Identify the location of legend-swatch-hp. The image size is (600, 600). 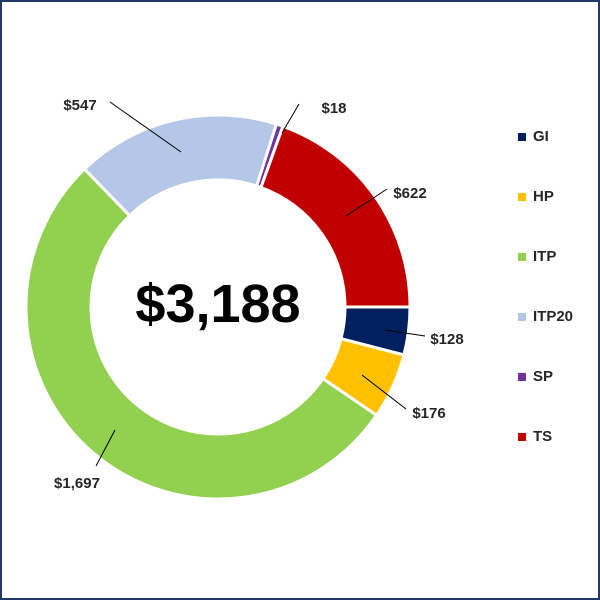
(522, 197).